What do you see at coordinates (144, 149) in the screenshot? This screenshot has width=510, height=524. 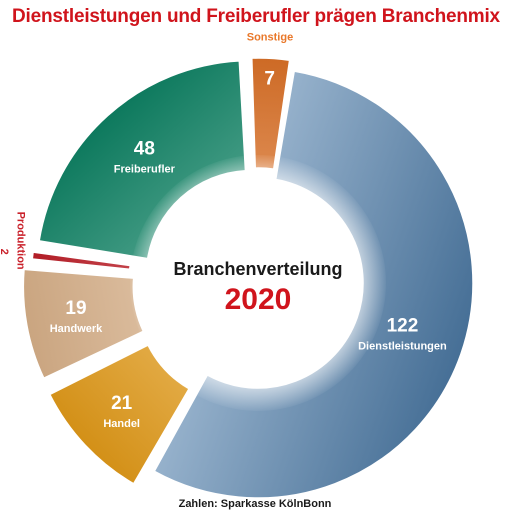 I see `slice-value-freiberufler: 48` at bounding box center [144, 149].